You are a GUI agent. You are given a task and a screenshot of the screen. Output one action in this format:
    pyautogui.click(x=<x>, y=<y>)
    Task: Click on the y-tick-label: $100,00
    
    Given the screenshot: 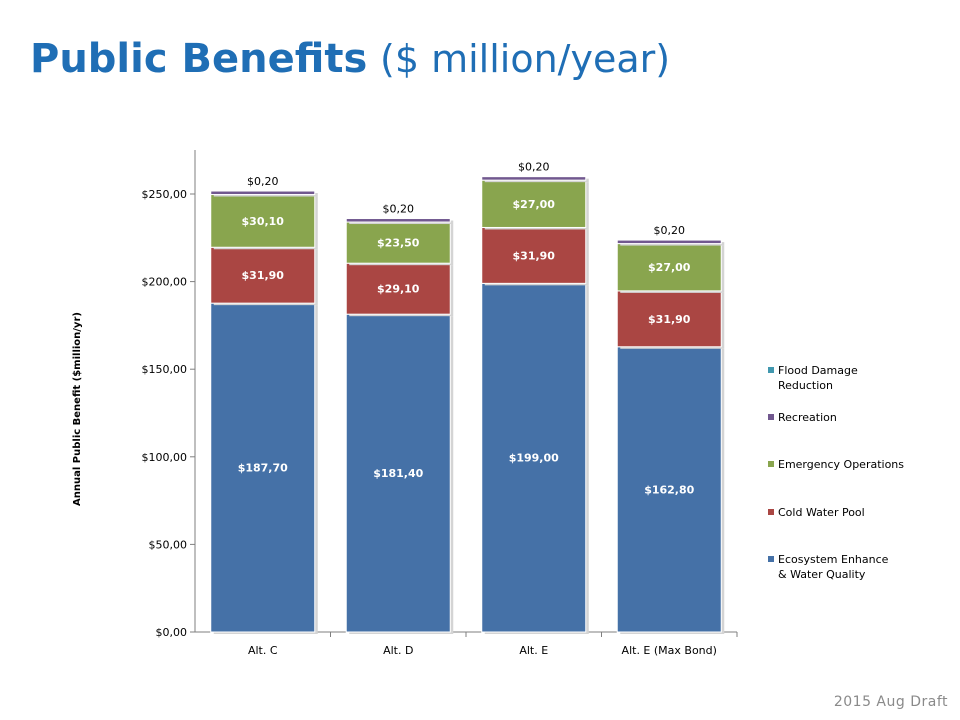 What is the action you would take?
    pyautogui.click(x=165, y=457)
    